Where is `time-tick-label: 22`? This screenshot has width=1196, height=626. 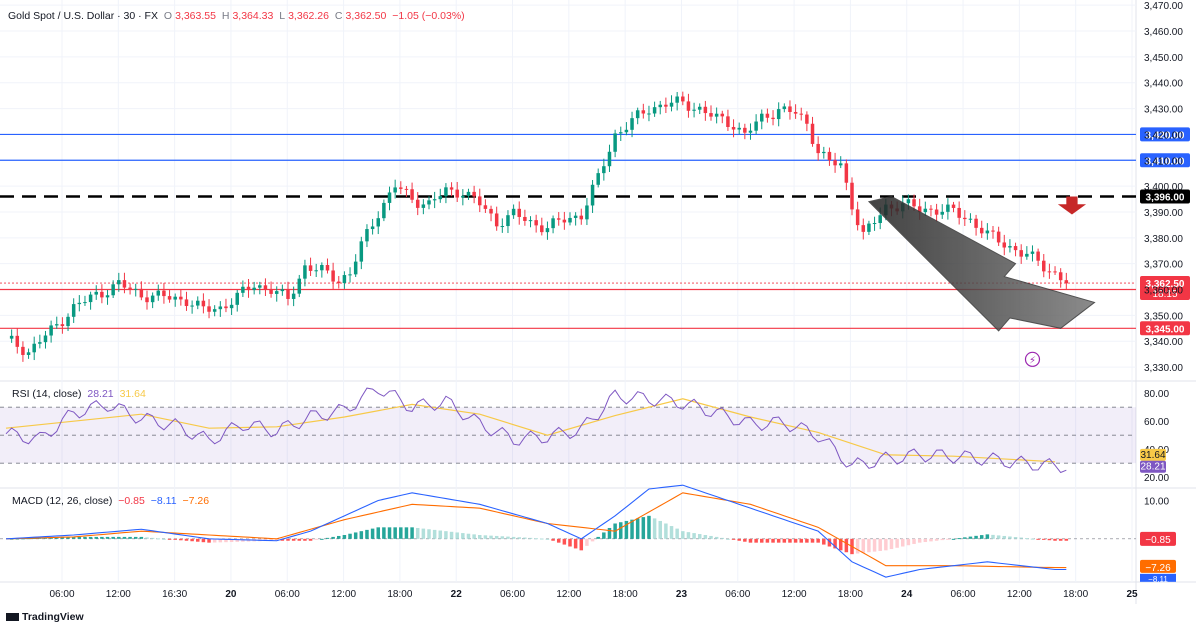
time-tick-label: 22 is located at coordinates (457, 594).